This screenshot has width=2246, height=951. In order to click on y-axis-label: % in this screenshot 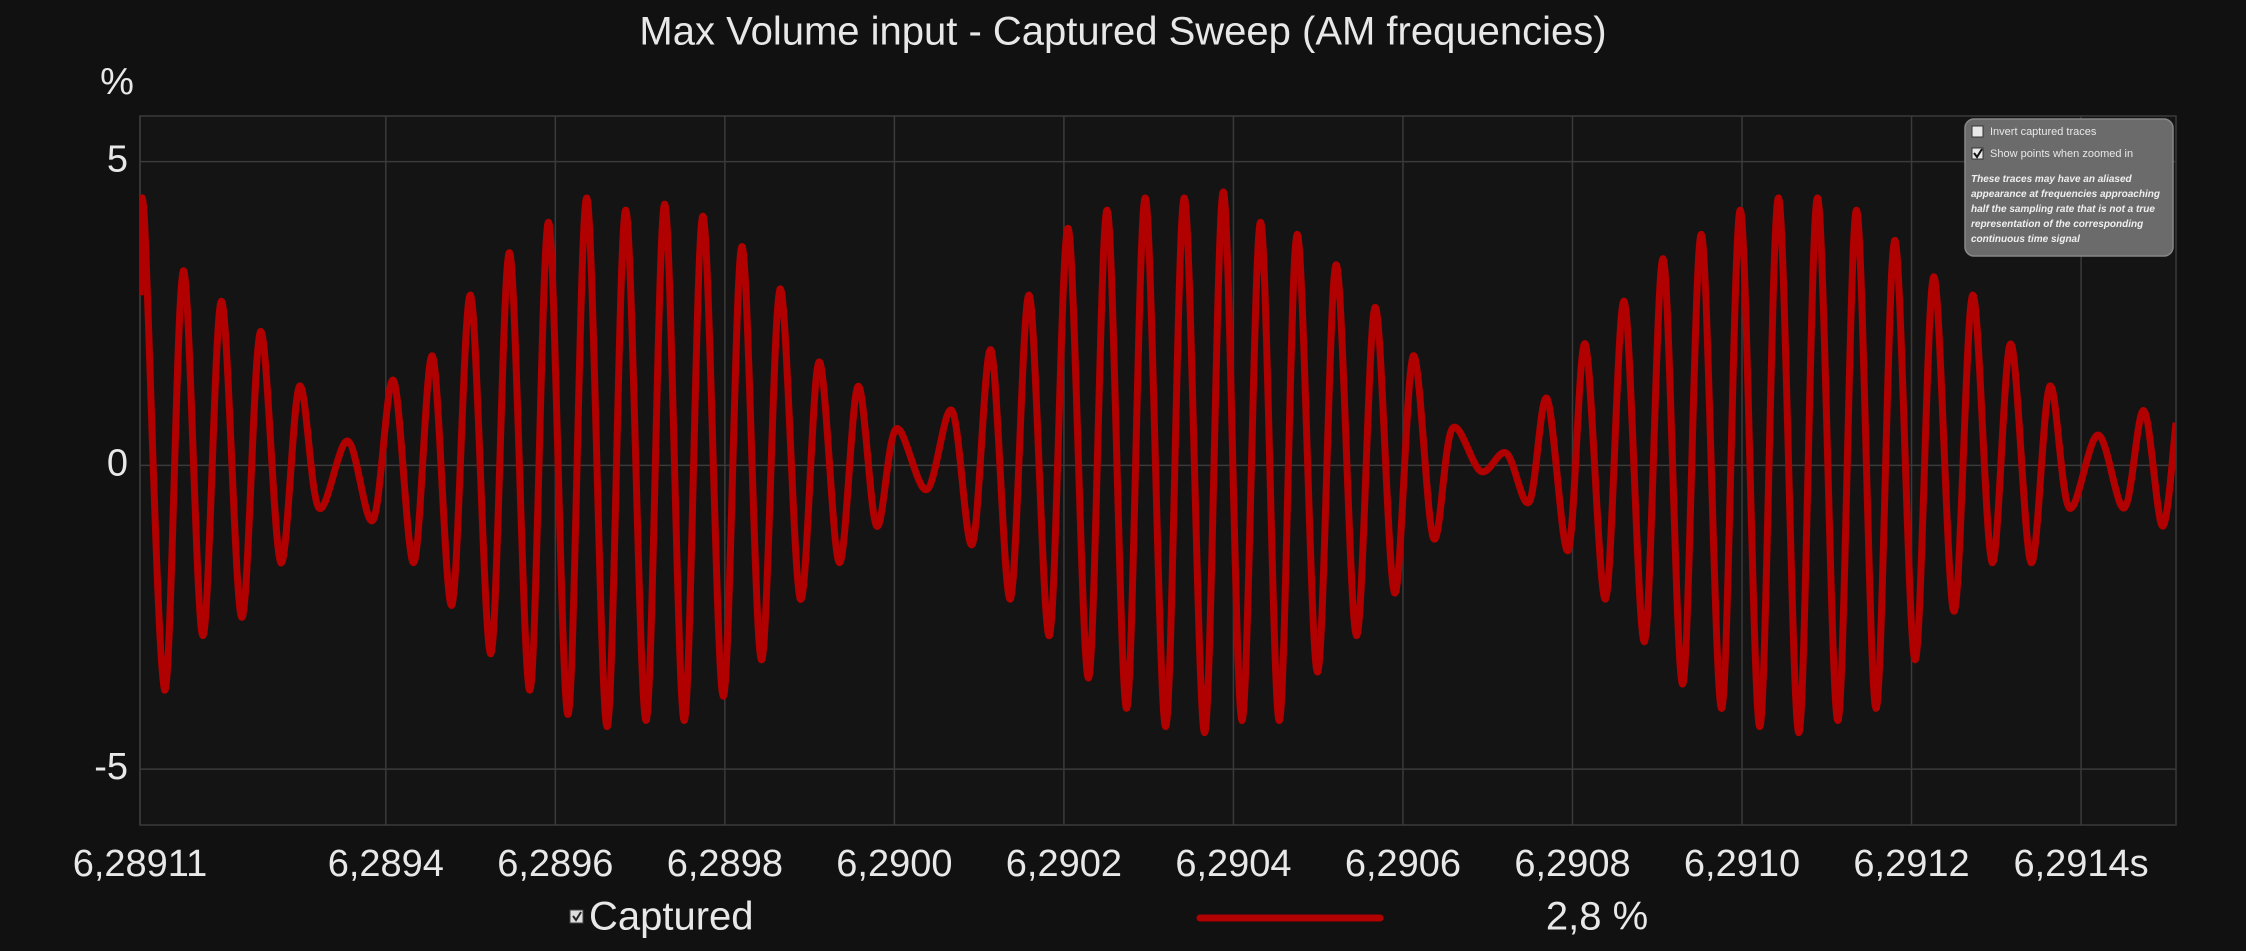, I will do `click(117, 82)`.